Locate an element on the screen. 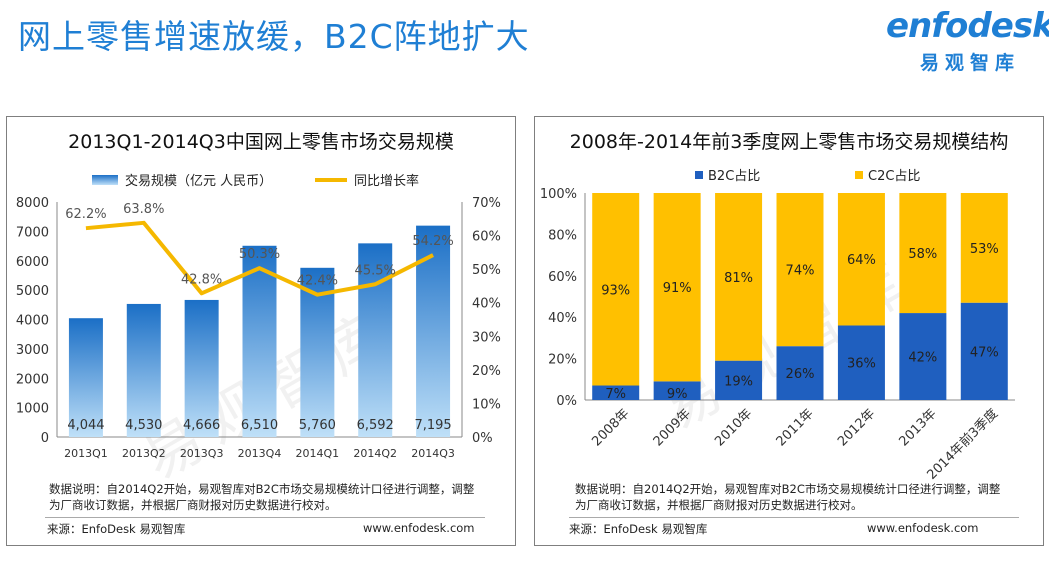  y-tick-label: 80% is located at coordinates (562, 235).